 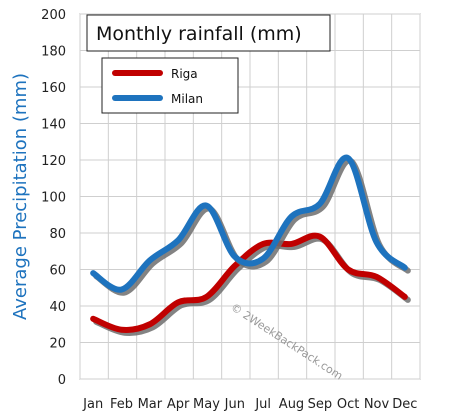 I want to click on y-tick-label: 140, so click(x=53, y=125).